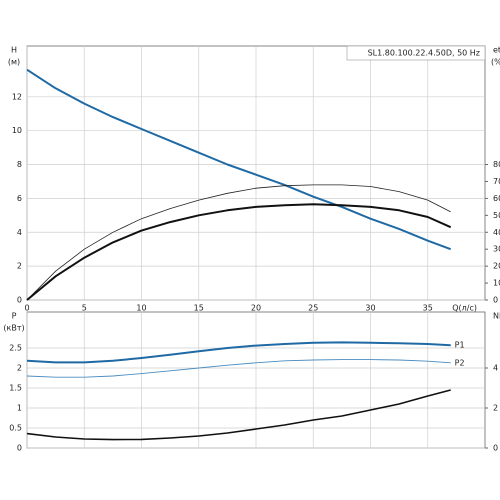 The width and height of the screenshot is (500, 500). I want to click on y2-tick-label: 60, so click(496, 198).